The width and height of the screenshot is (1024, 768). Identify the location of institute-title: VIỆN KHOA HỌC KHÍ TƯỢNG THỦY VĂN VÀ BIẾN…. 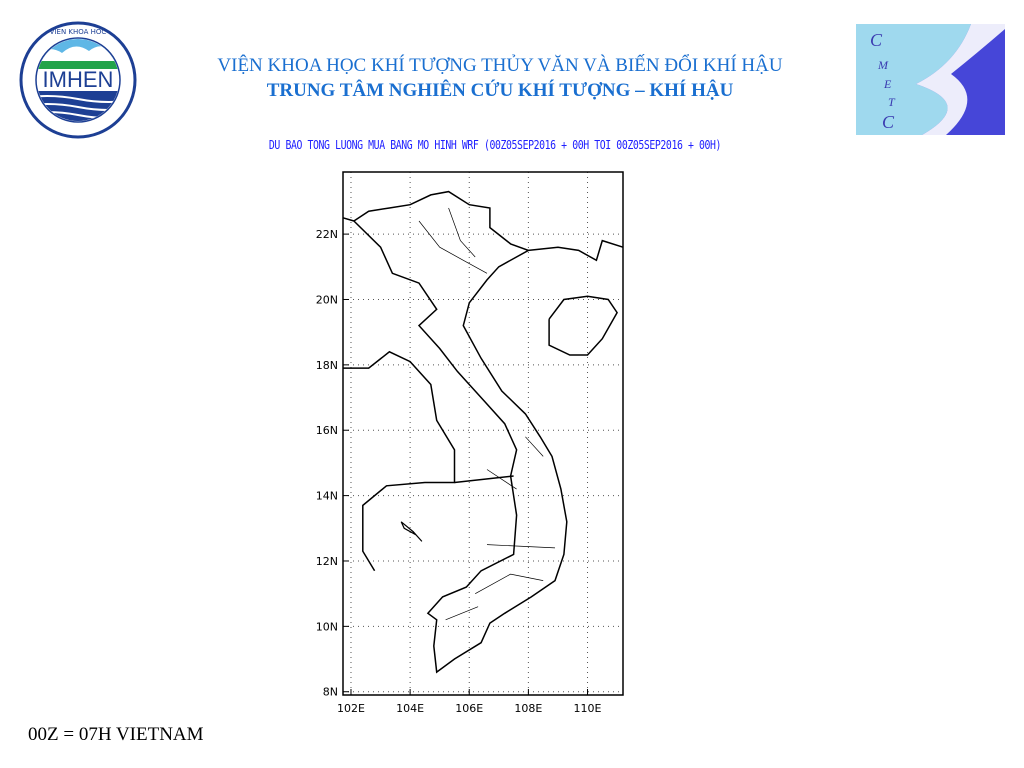
(500, 65).